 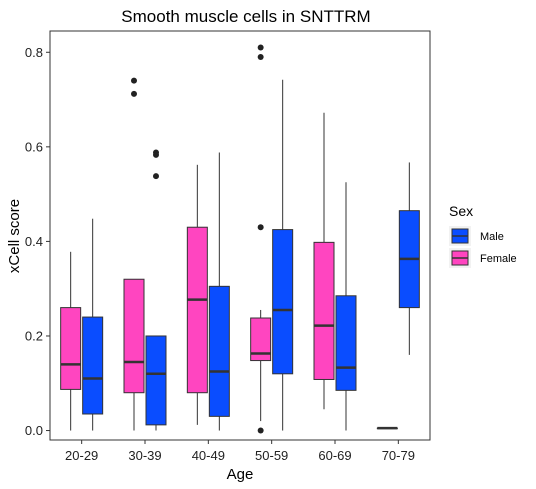 I want to click on x-axis-title: Age, so click(x=240, y=474).